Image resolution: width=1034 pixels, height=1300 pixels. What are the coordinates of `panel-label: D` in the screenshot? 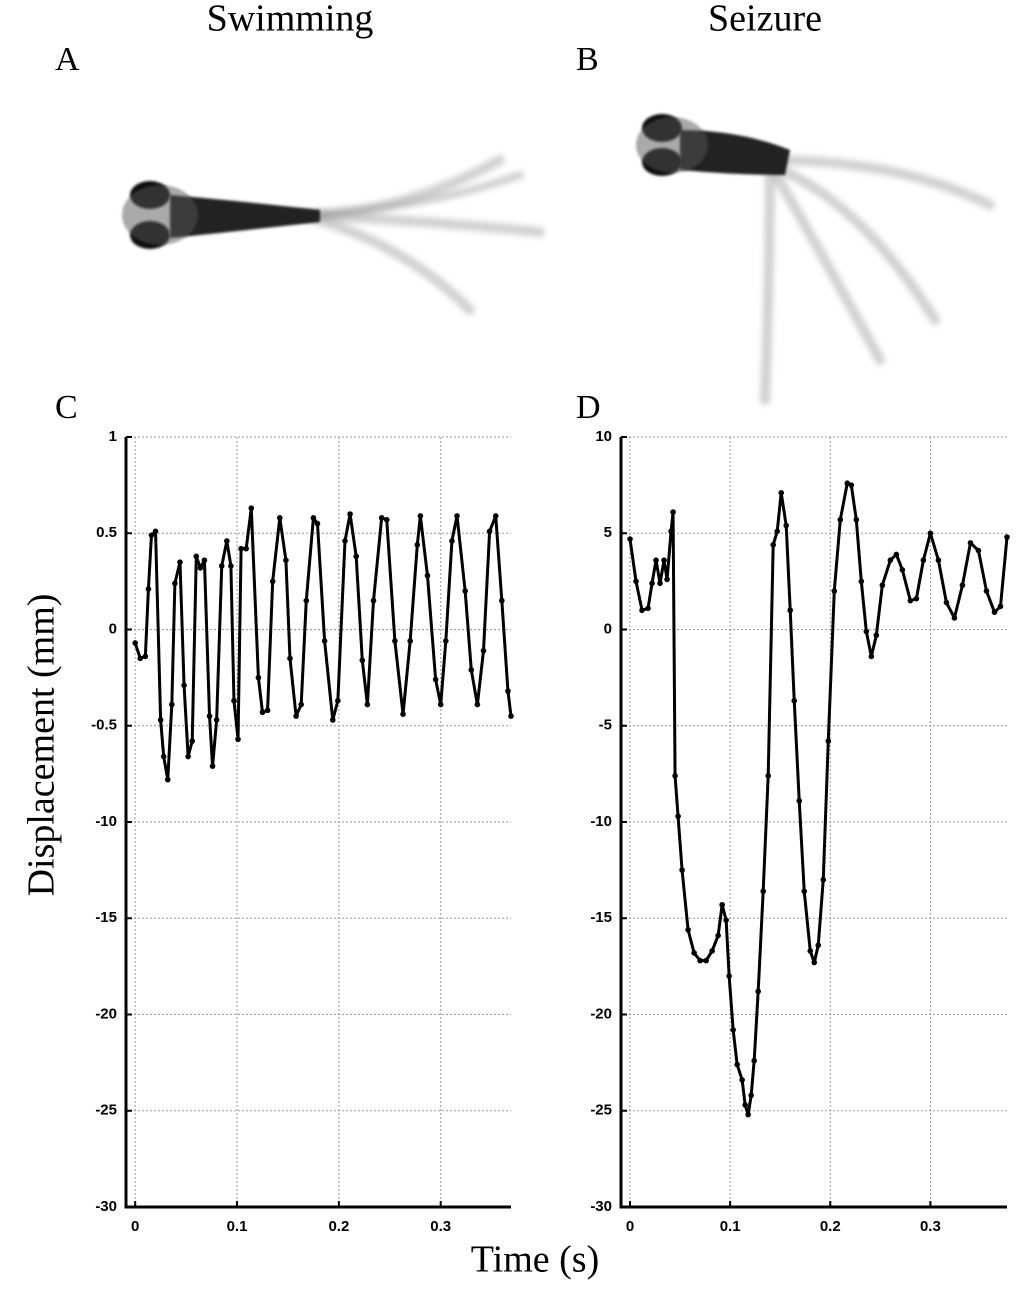 It's located at (588, 407).